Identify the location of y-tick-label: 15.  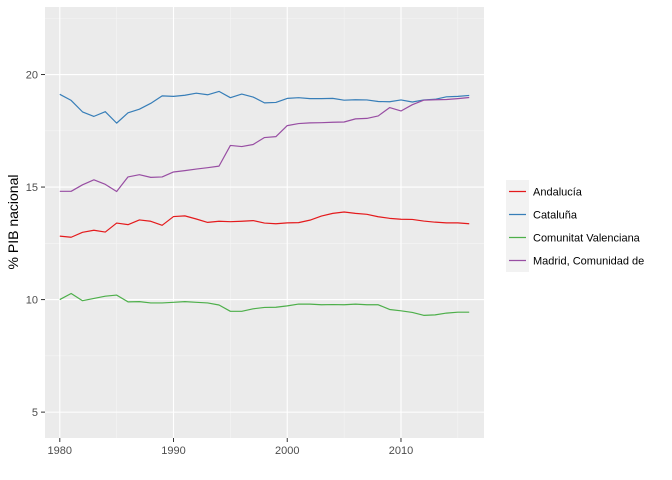
(32, 188).